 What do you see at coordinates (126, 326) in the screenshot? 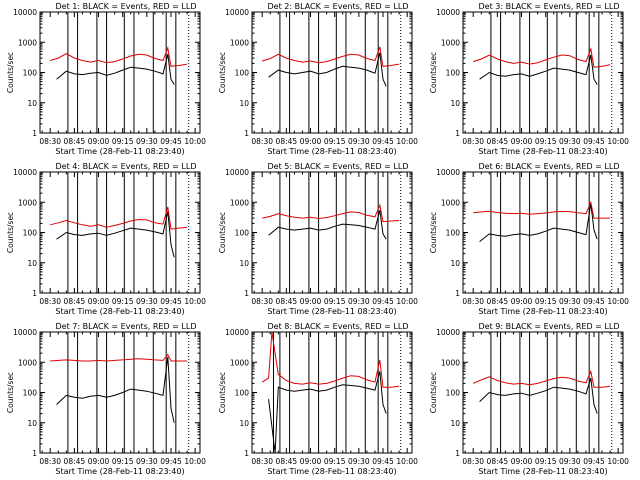
I see `panel-title: Det 7: BLACK = Events, RED = LLD` at bounding box center [126, 326].